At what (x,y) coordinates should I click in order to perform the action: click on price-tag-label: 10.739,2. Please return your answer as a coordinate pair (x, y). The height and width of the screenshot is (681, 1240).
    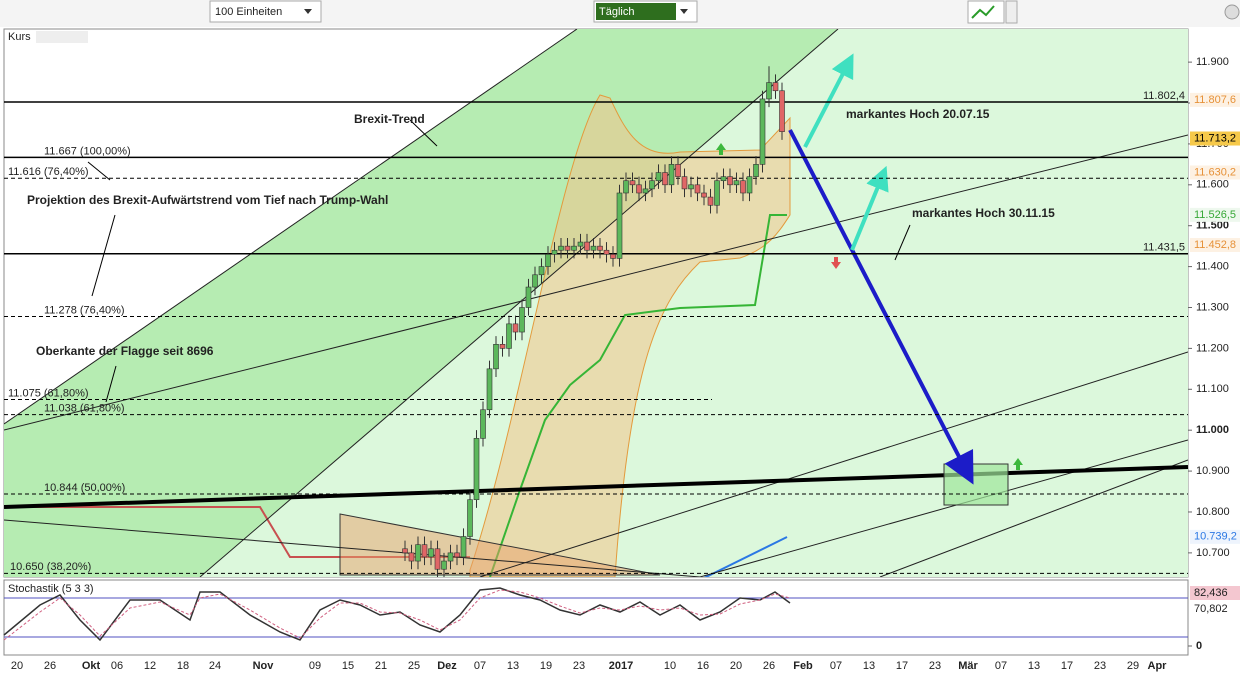
    Looking at the image, I should click on (1215, 537).